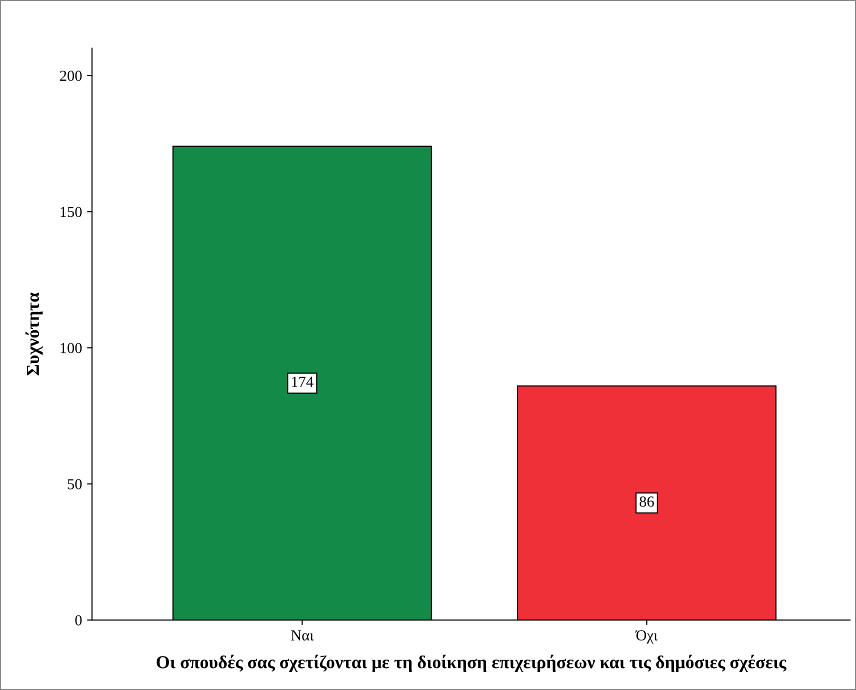 The width and height of the screenshot is (856, 690). Describe the element at coordinates (303, 381) in the screenshot. I see `data-label: 174` at that location.